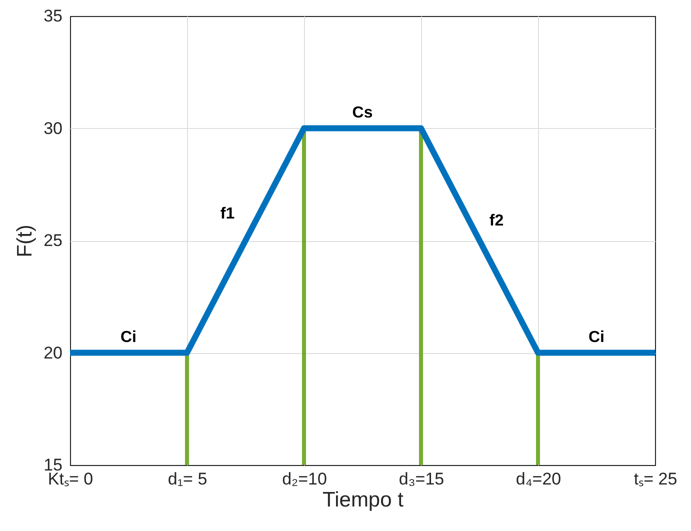 The image size is (691, 531). What do you see at coordinates (539, 479) in the screenshot?
I see `x-tick-label: d₄=20` at bounding box center [539, 479].